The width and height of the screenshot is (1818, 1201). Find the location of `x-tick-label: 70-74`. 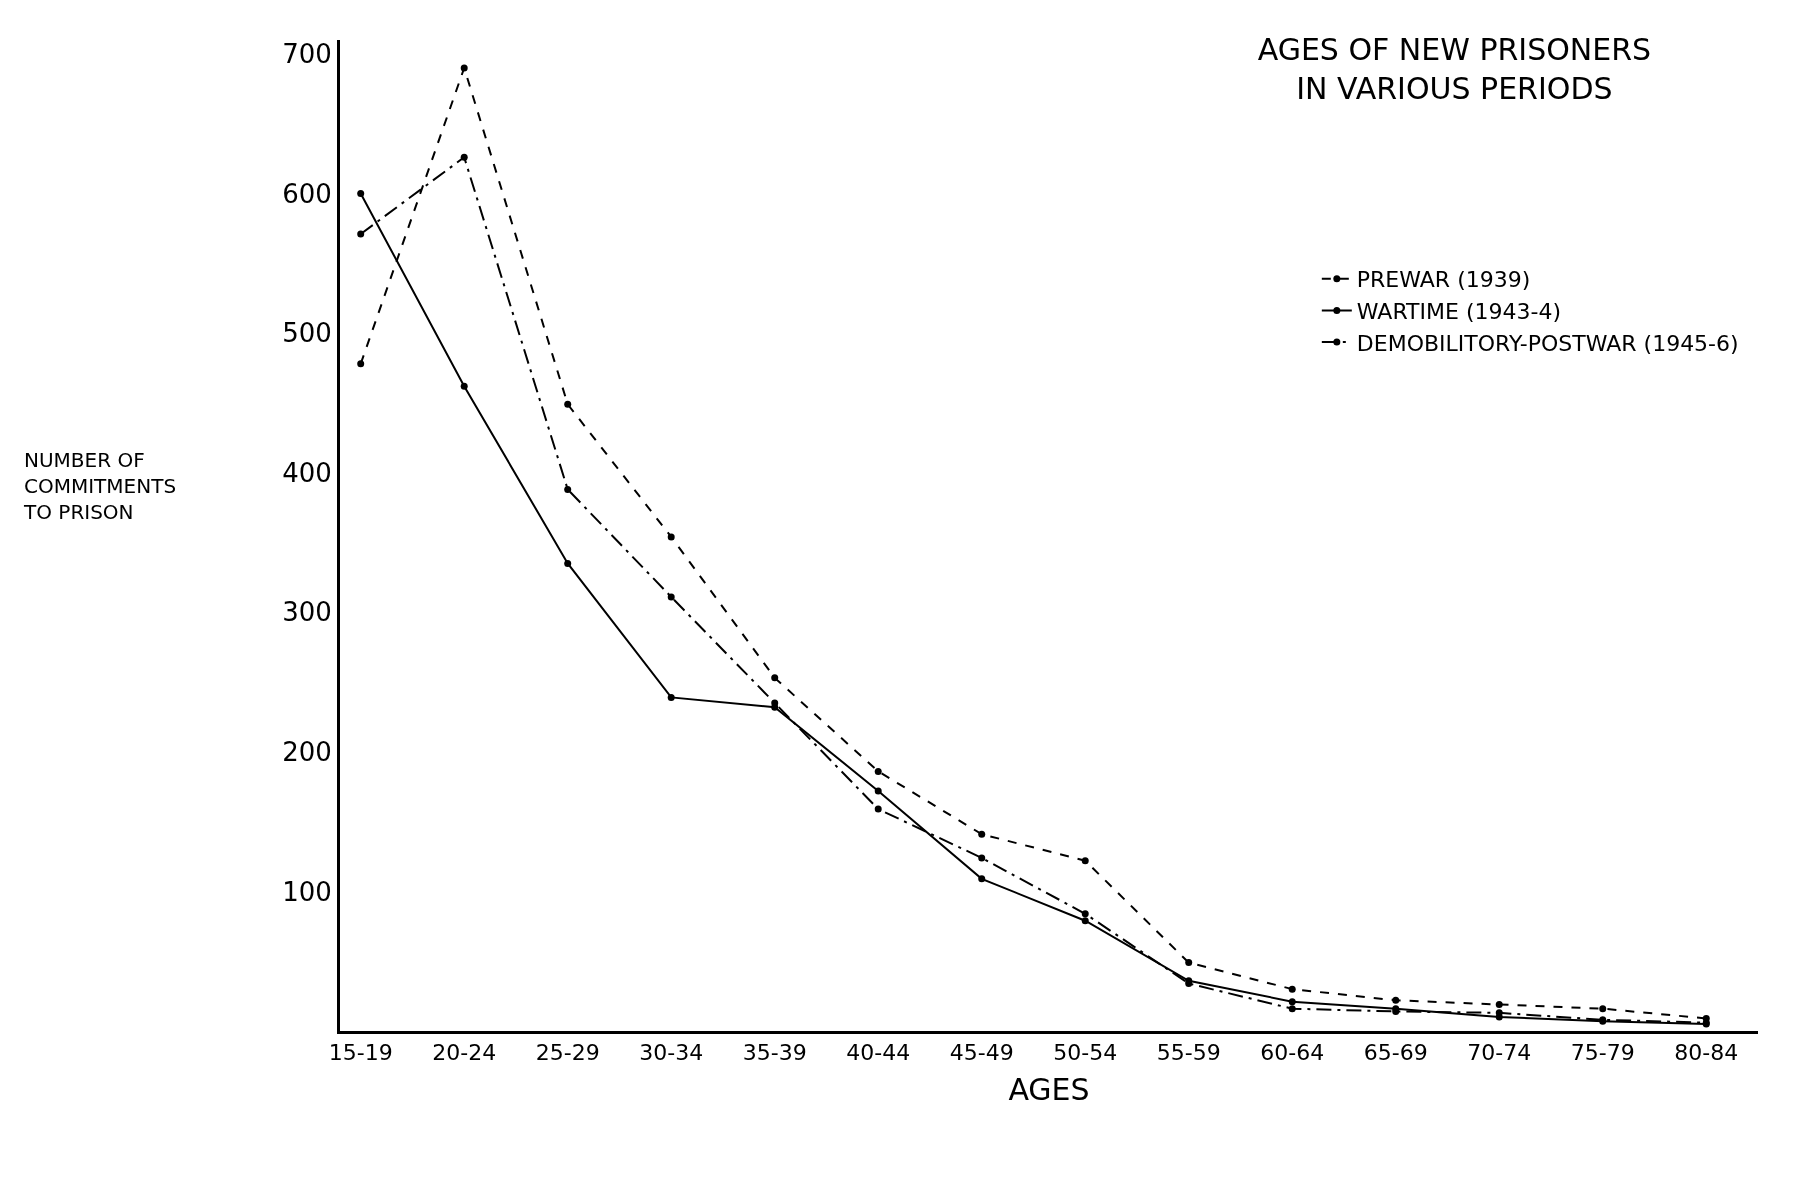

x-tick-label: 70-74 is located at coordinates (1499, 1053).